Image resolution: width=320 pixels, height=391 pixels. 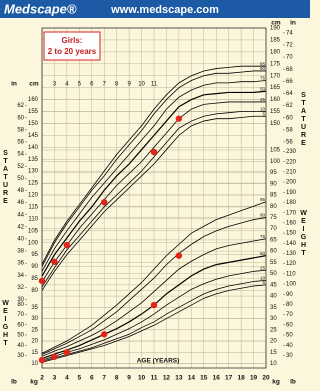 What do you see at coordinates (291, 223) in the screenshot?
I see `alt-tick-label: 160` at bounding box center [291, 223].